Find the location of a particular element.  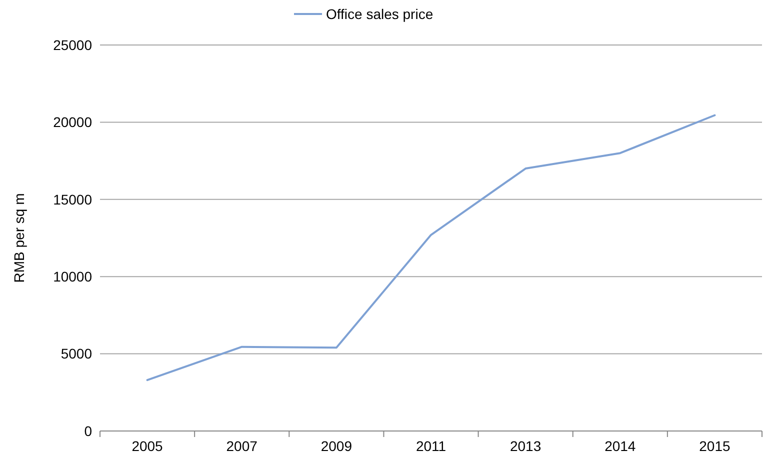

y-tick-label: 0 is located at coordinates (88, 430).